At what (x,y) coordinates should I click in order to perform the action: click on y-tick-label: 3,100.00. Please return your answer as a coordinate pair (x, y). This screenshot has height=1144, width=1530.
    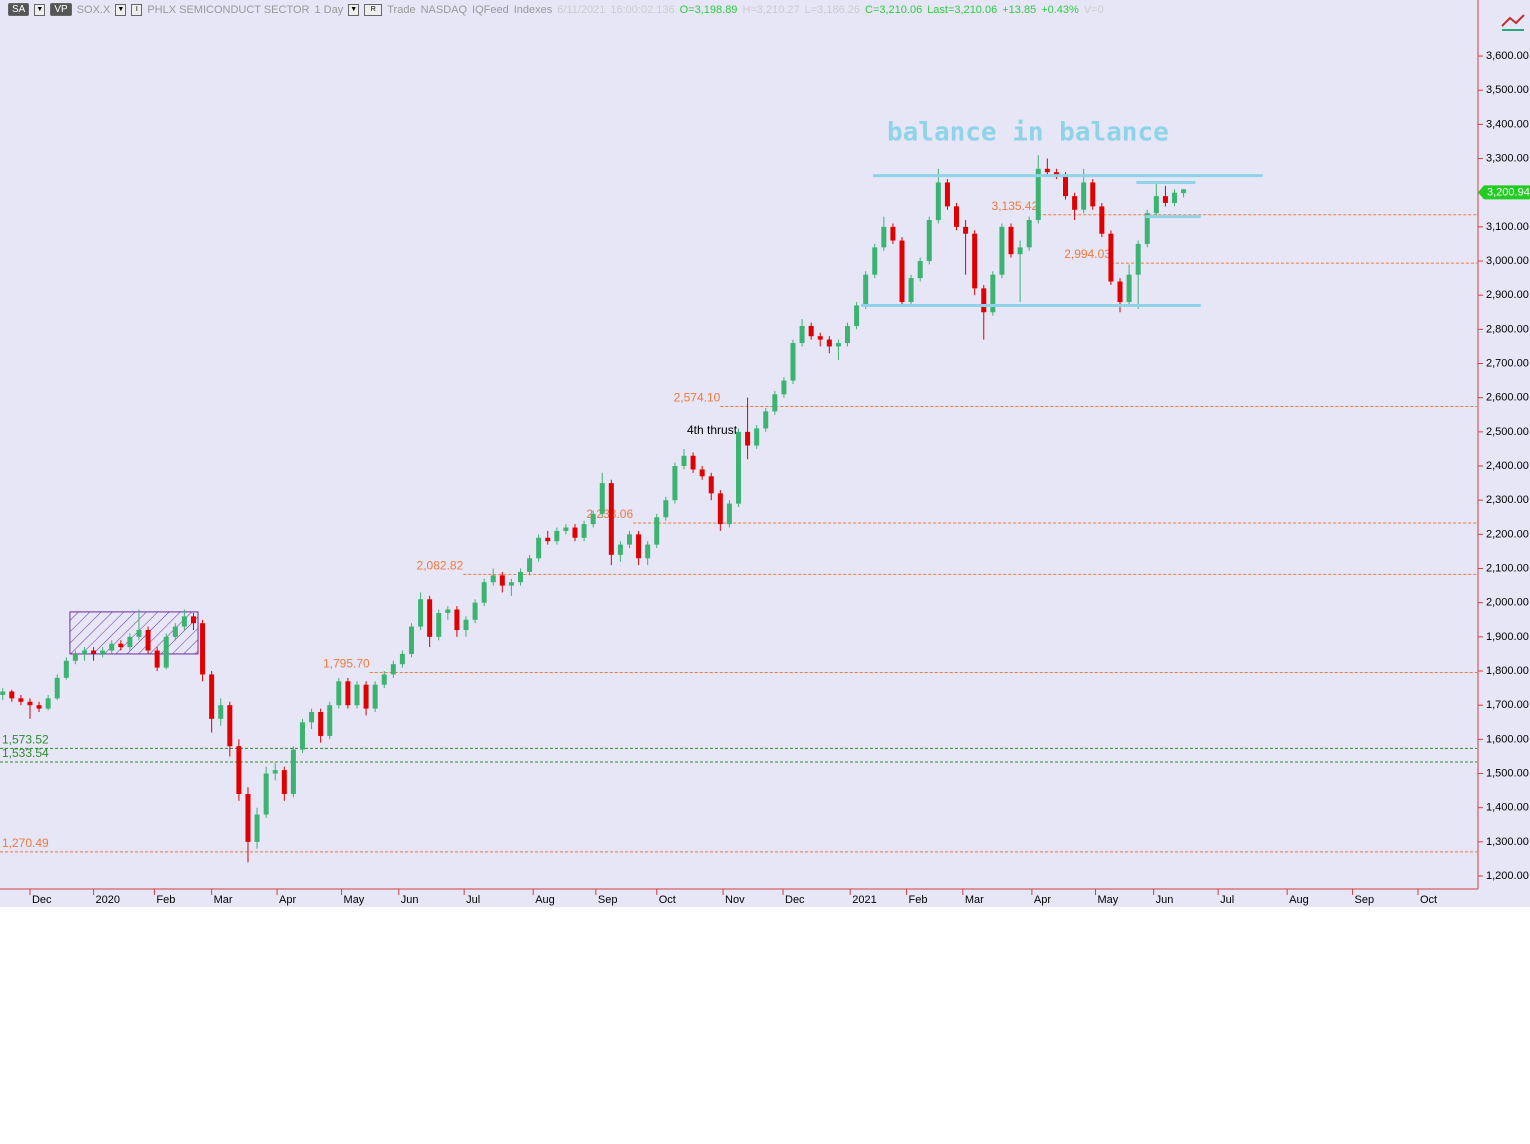
    Looking at the image, I should click on (1507, 227).